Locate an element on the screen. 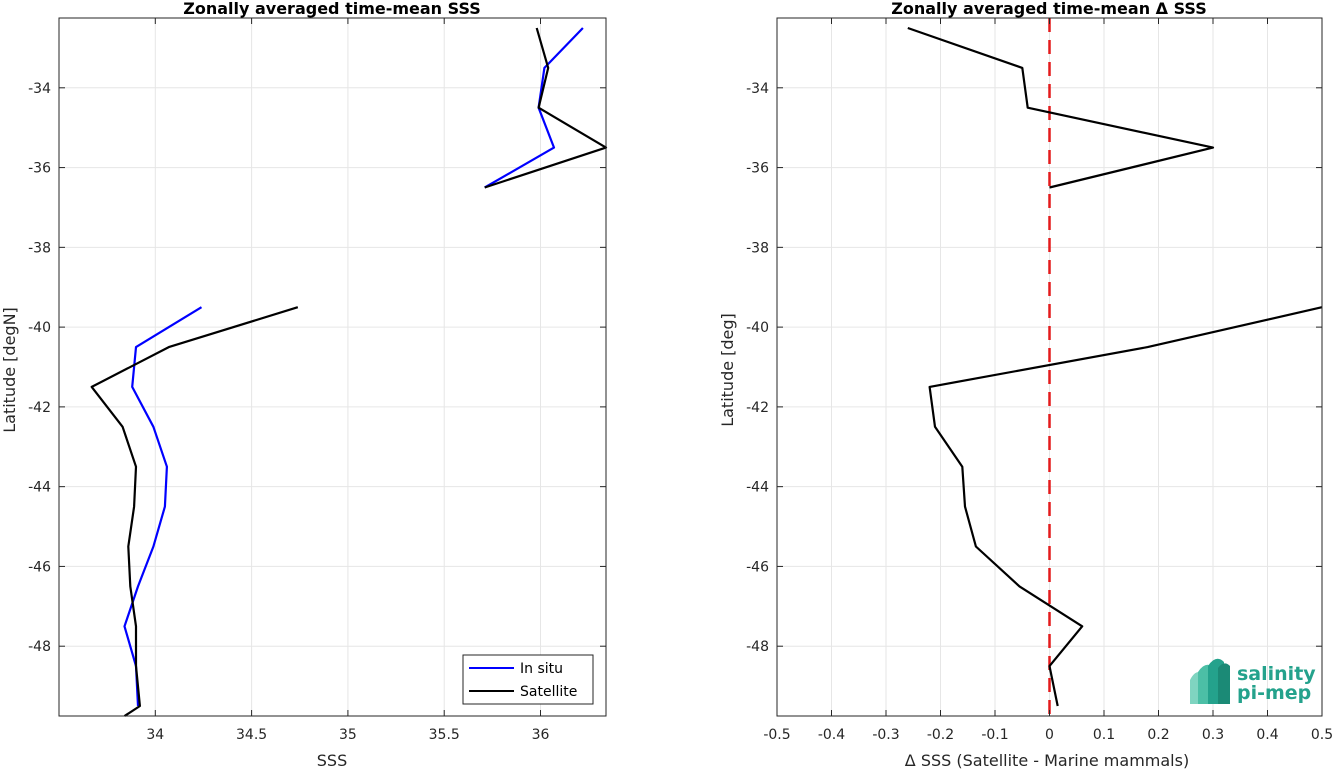 Image resolution: width=1336 pixels, height=769 pixels. logo-text-pi-mep: pi-mep is located at coordinates (1274, 693).